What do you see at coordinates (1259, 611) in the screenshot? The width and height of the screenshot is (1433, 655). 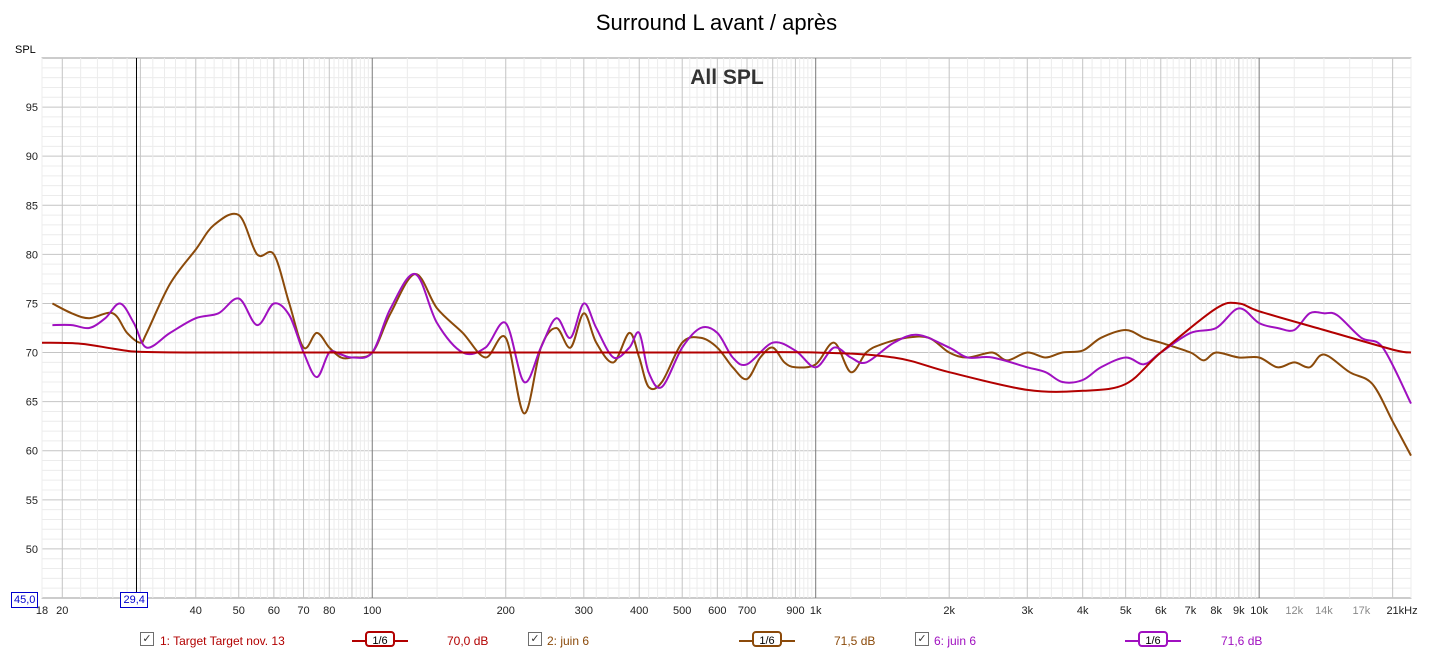 I see `x-tick-label: 10k` at bounding box center [1259, 611].